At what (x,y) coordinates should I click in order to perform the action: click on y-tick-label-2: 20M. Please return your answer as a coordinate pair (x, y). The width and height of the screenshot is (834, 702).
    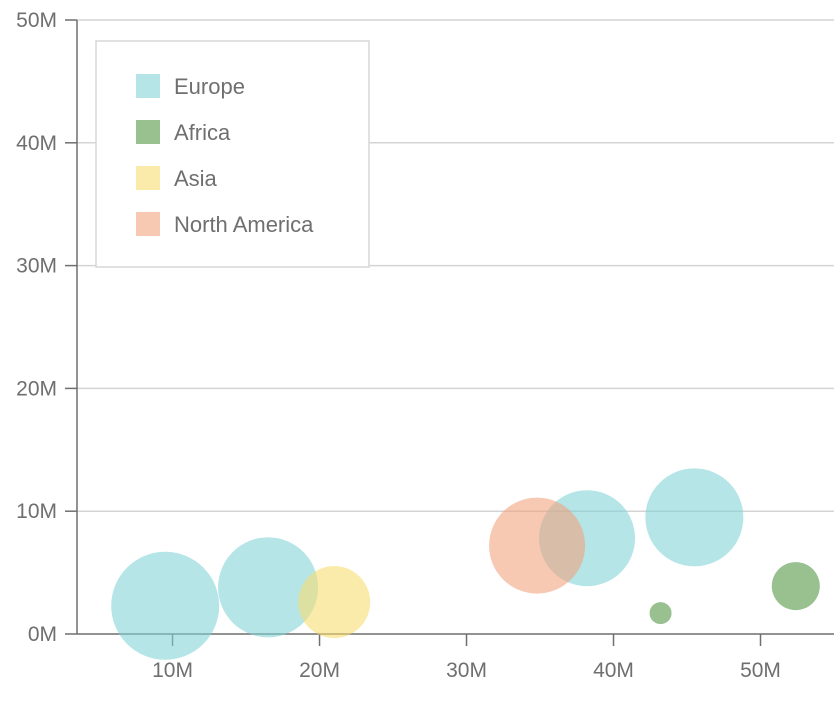
    Looking at the image, I should click on (36, 388).